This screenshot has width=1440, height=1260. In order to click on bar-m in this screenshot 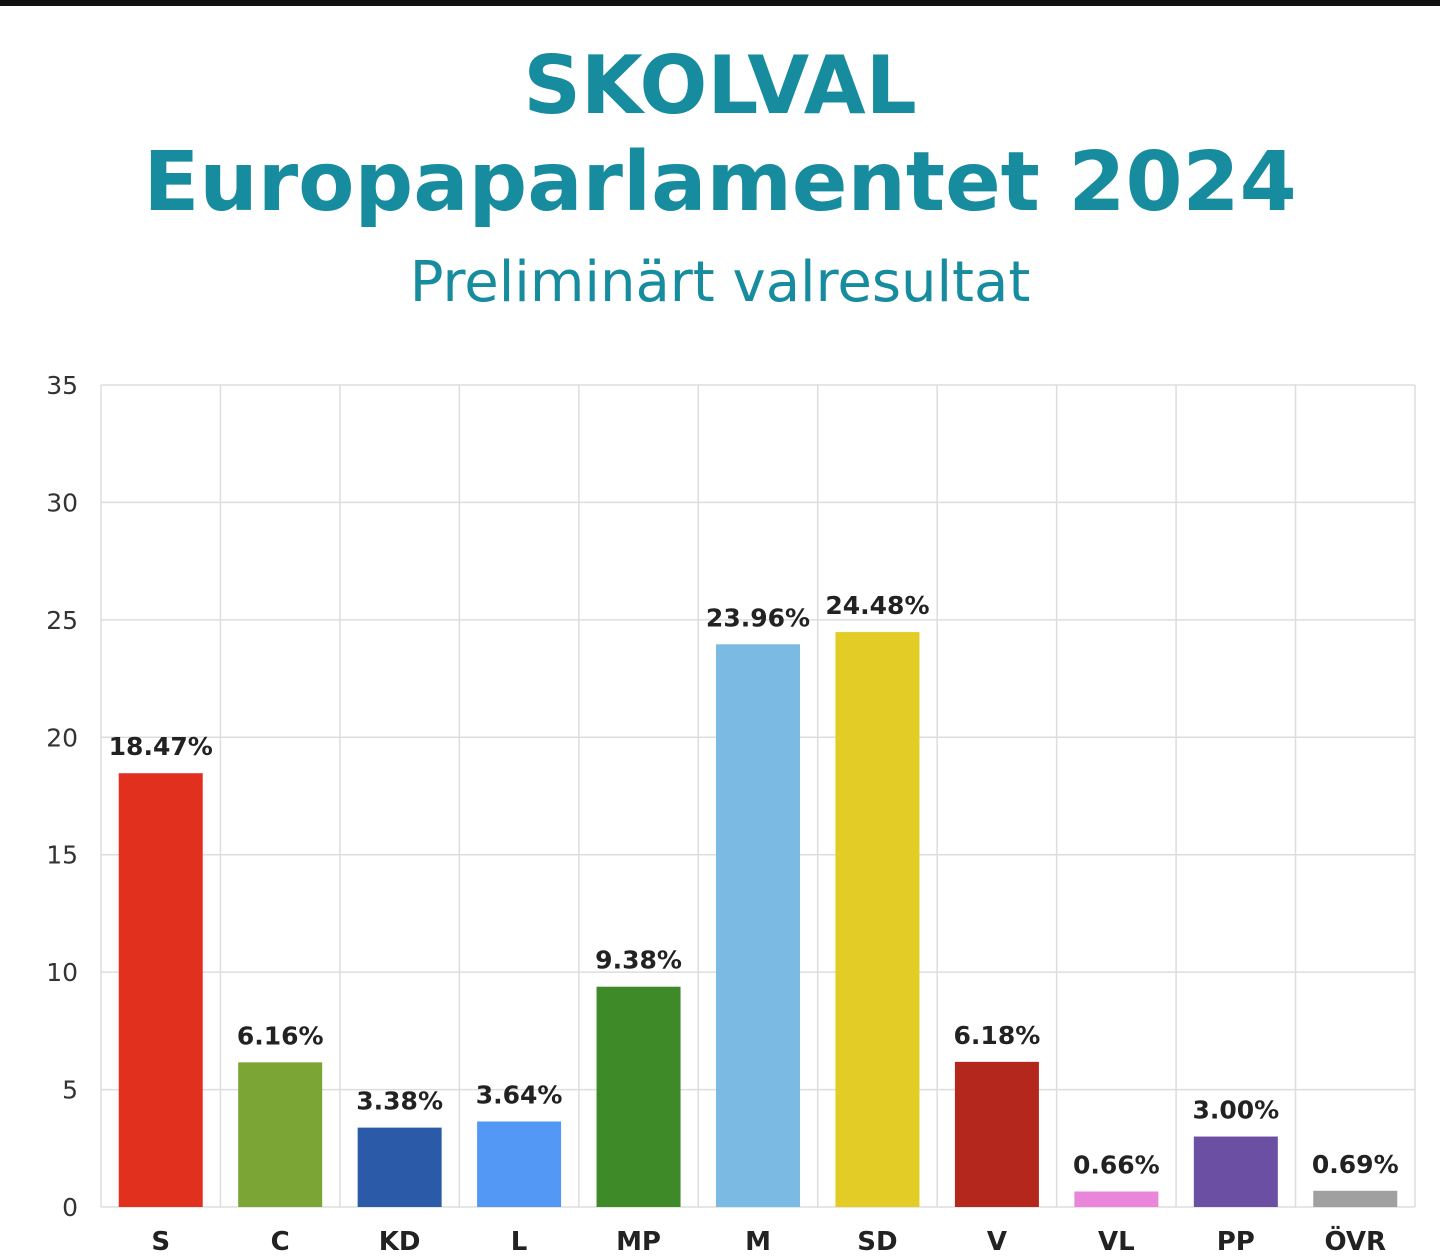, I will do `click(758, 925)`.